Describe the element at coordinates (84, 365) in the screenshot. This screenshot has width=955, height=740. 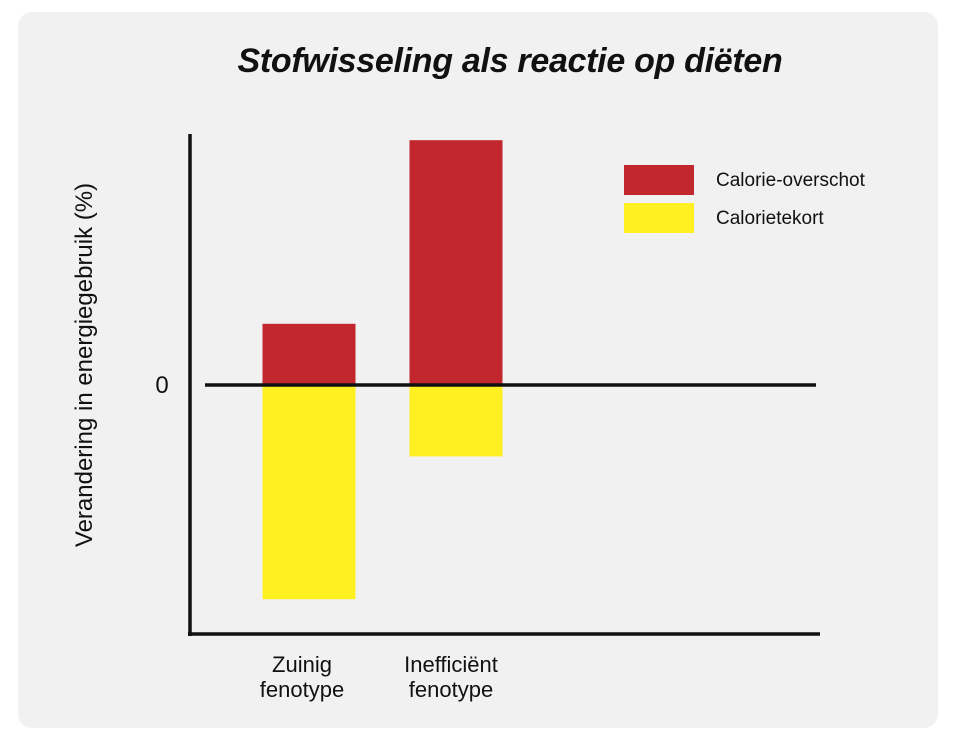
I see `y-axis-label: Verandering in energiegebruik (%)` at that location.